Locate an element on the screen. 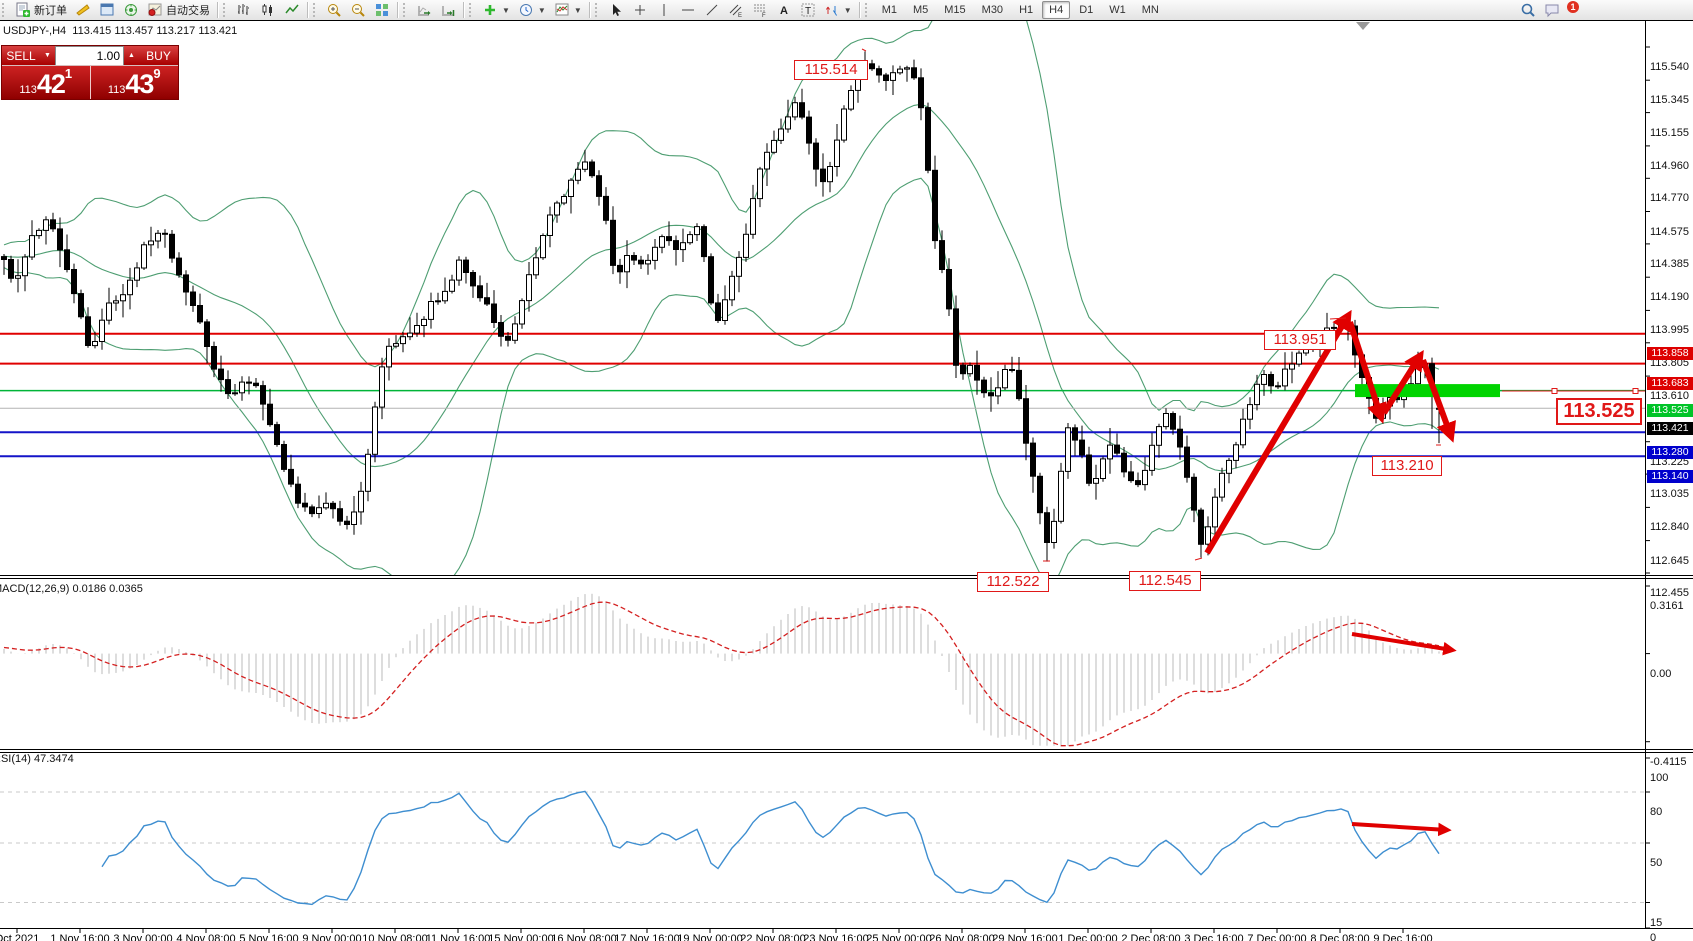  svg-text: 4 Nov 08:00 is located at coordinates (205, 937).